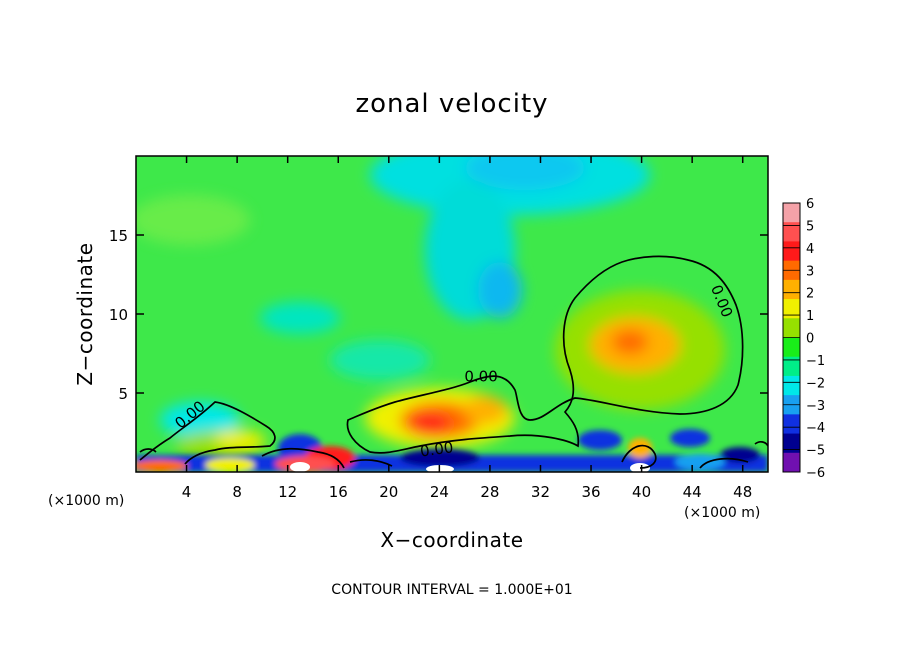  Describe the element at coordinates (815, 428) in the screenshot. I see `colorbar-label: −4` at that location.